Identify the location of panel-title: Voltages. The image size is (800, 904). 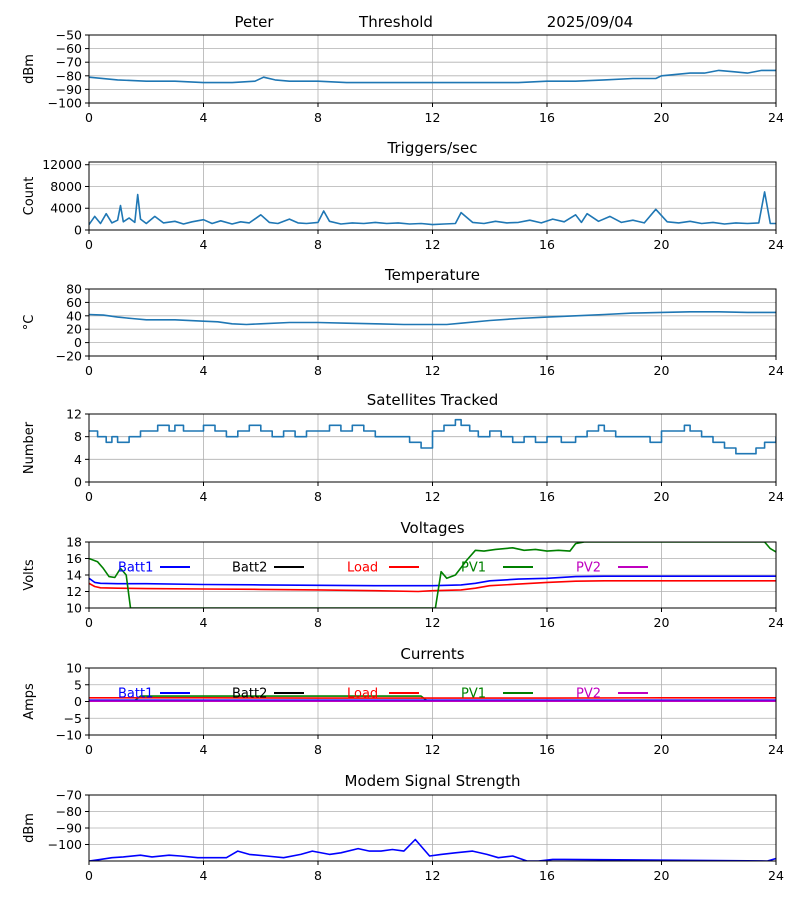
(432, 528).